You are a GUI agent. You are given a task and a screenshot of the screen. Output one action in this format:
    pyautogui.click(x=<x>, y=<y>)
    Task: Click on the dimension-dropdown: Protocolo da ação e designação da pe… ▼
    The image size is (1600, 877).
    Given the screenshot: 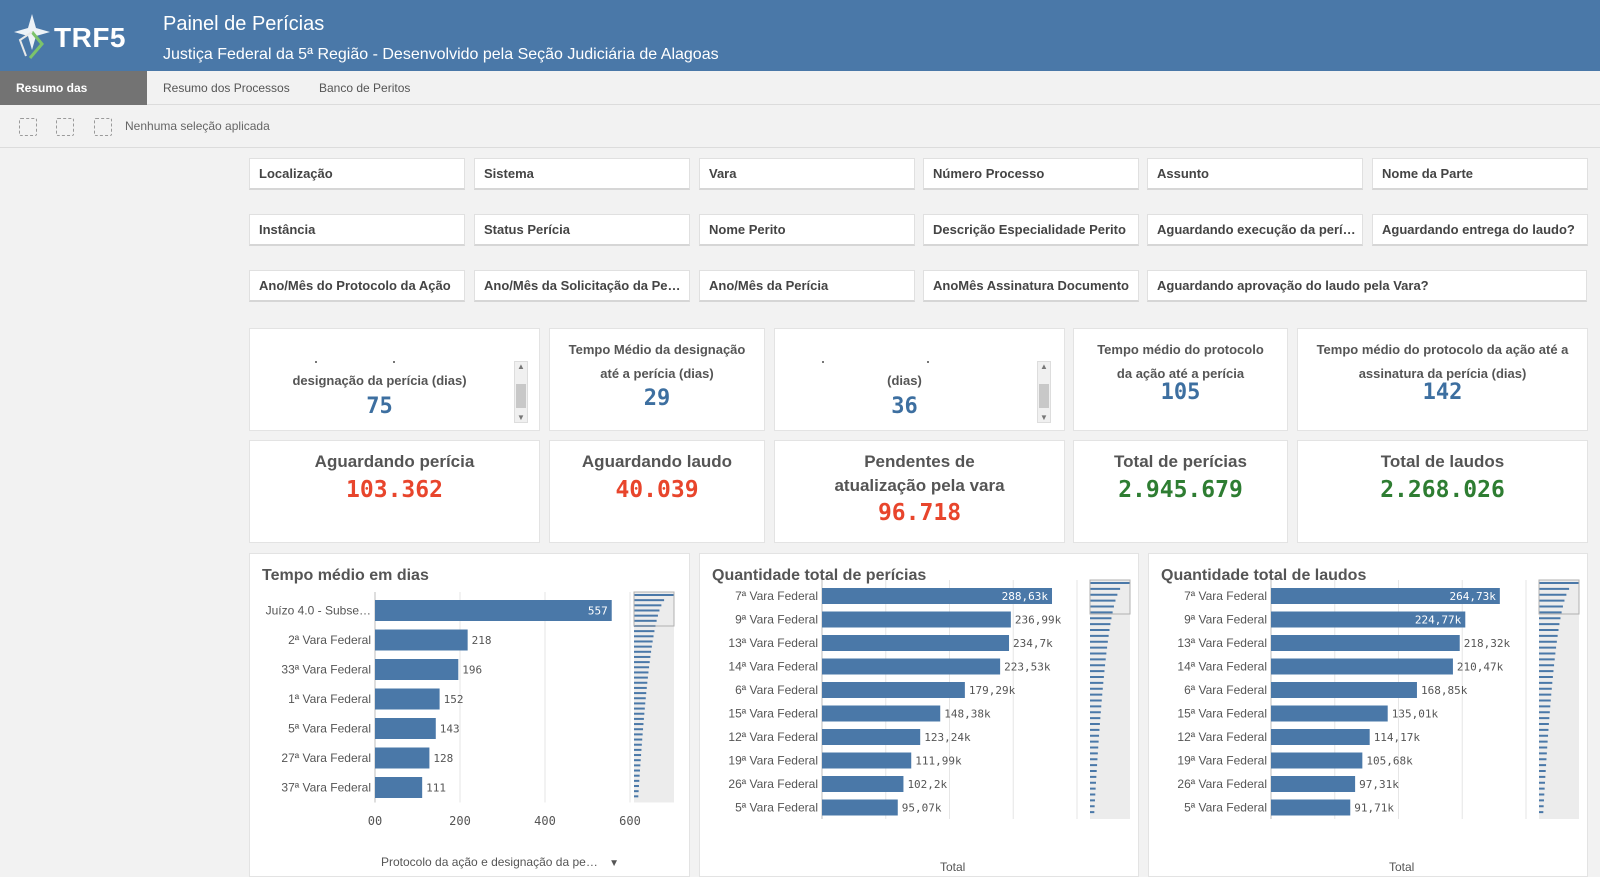 What is the action you would take?
    pyautogui.click(x=500, y=862)
    